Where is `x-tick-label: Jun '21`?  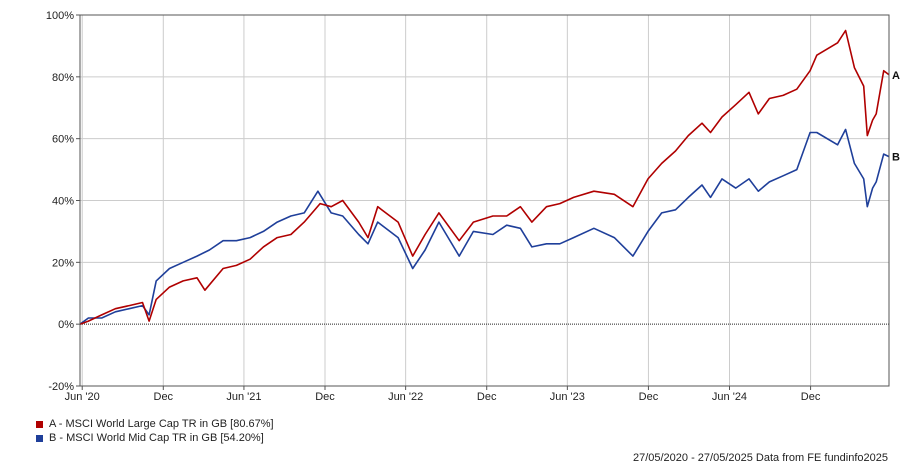 x-tick-label: Jun '21 is located at coordinates (243, 397).